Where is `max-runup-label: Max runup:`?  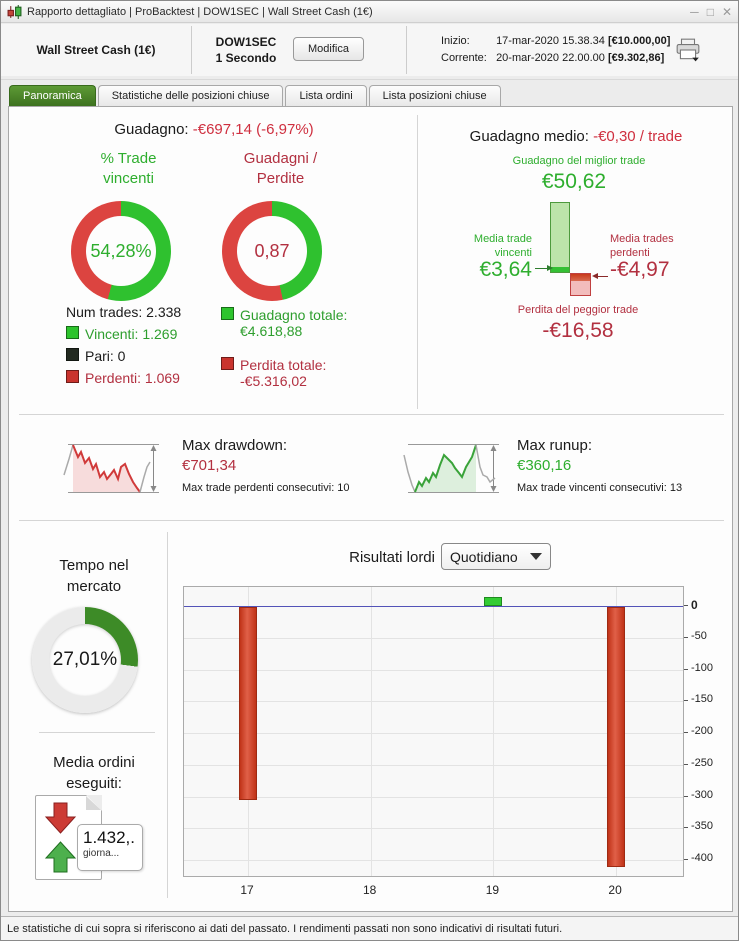 max-runup-label: Max runup: is located at coordinates (555, 445).